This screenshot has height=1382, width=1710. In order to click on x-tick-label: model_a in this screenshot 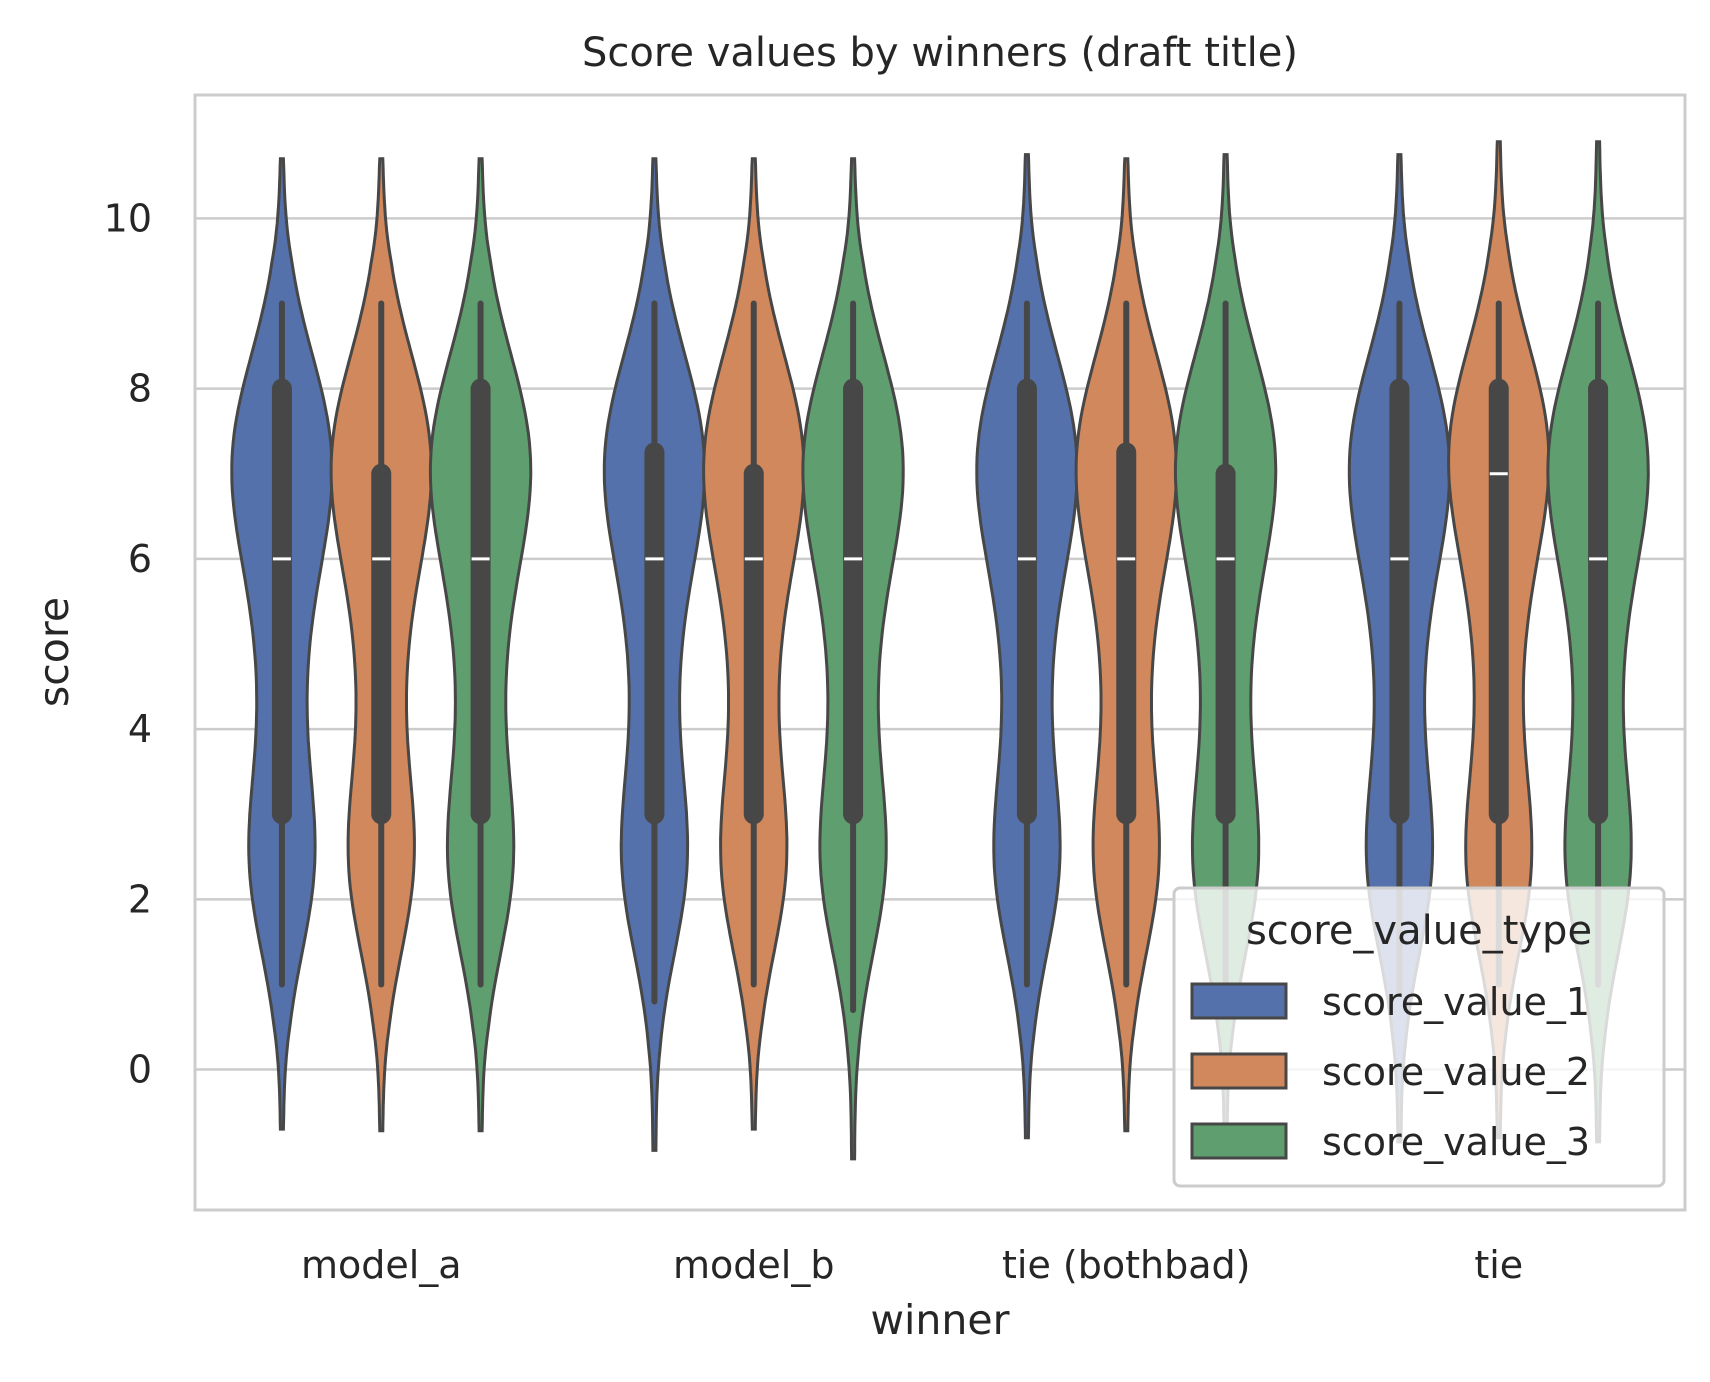, I will do `click(381, 1265)`.